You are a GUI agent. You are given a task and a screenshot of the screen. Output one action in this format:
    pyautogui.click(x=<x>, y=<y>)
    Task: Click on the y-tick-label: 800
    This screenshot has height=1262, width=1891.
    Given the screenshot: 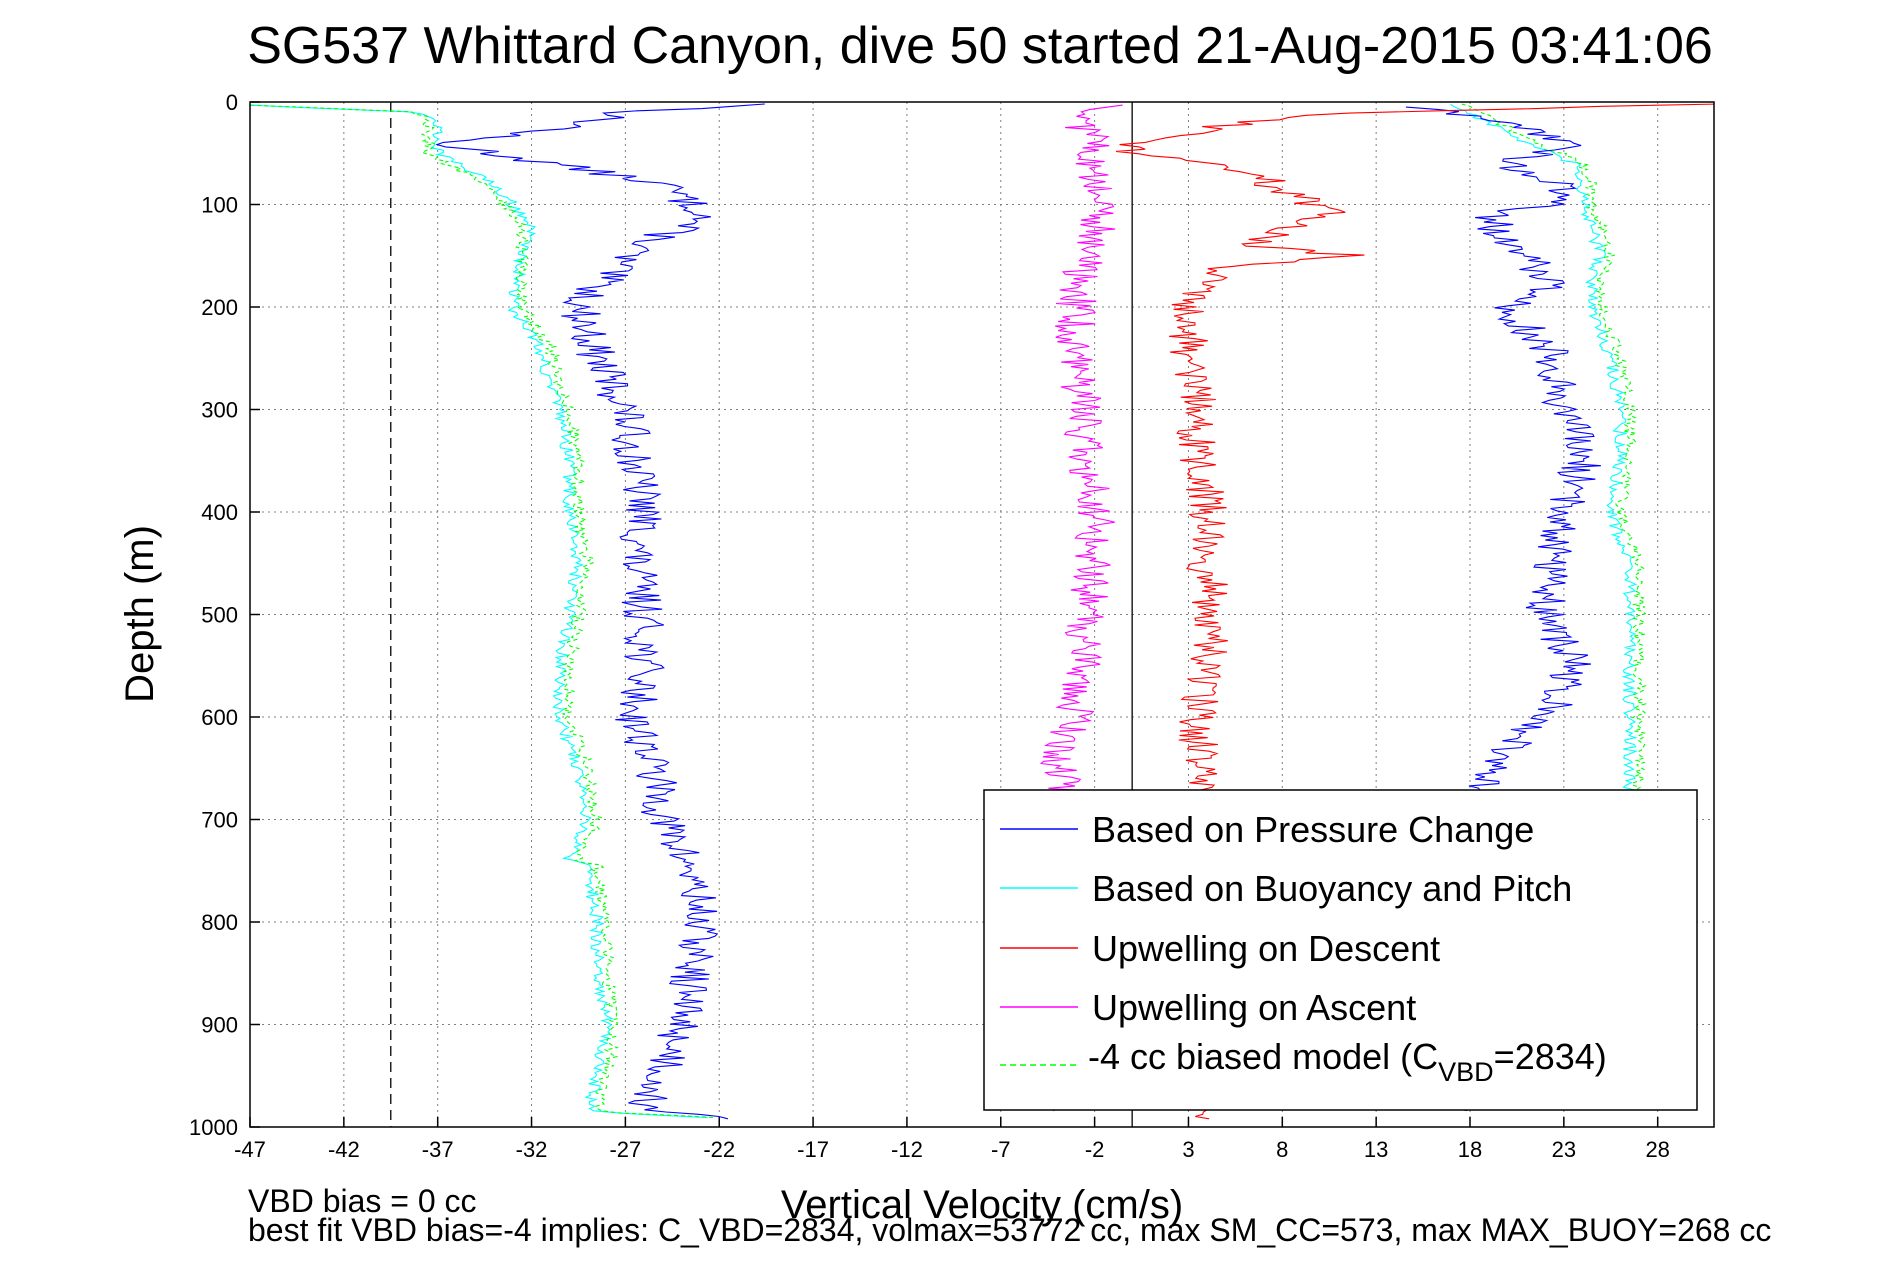 What is the action you would take?
    pyautogui.click(x=219, y=922)
    